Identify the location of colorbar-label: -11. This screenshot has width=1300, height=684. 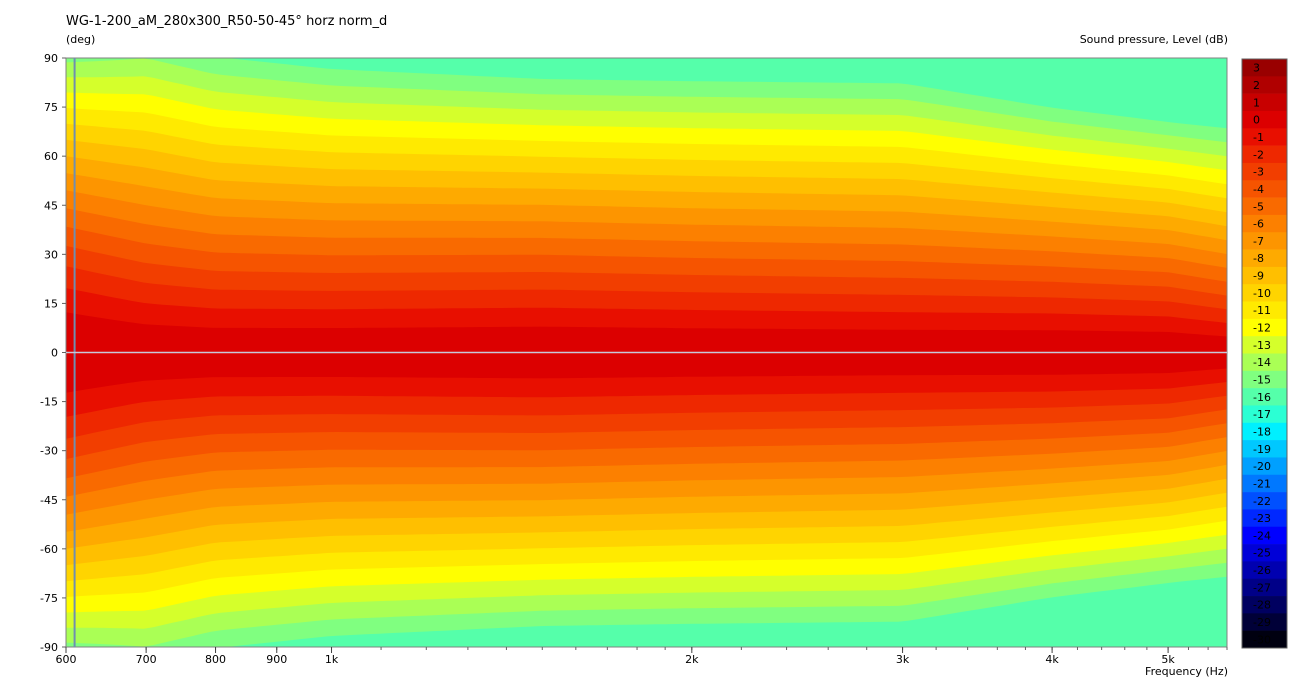
(1262, 310).